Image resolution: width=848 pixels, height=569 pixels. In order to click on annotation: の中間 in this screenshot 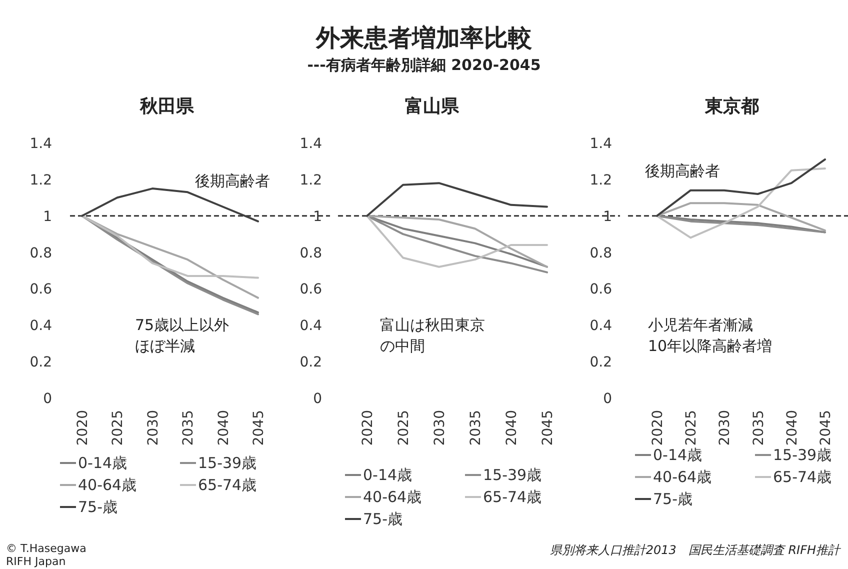, I will do `click(402, 346)`.